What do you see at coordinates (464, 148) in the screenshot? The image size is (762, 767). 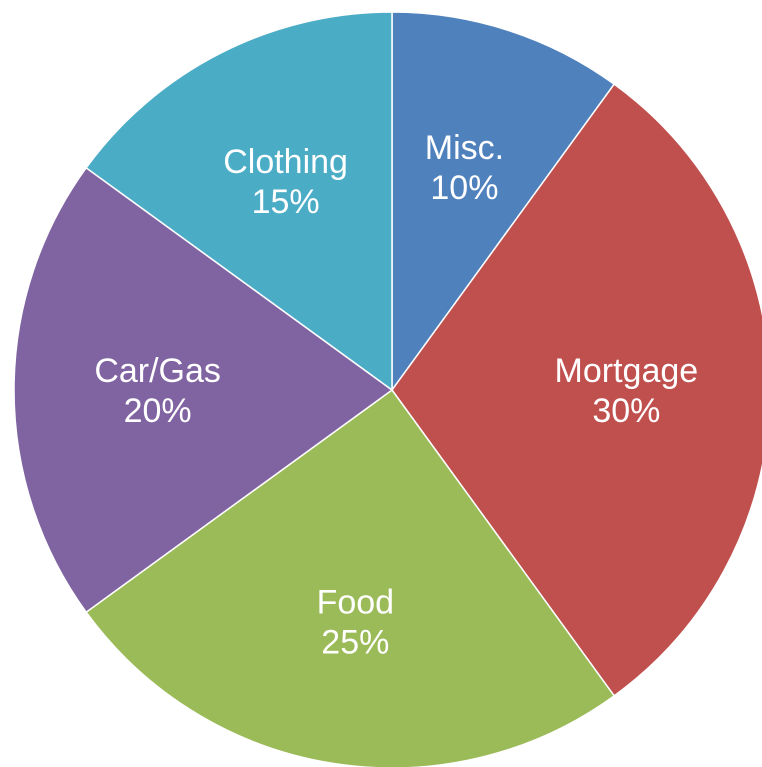 I see `slice-label-misc: Misc.` at bounding box center [464, 148].